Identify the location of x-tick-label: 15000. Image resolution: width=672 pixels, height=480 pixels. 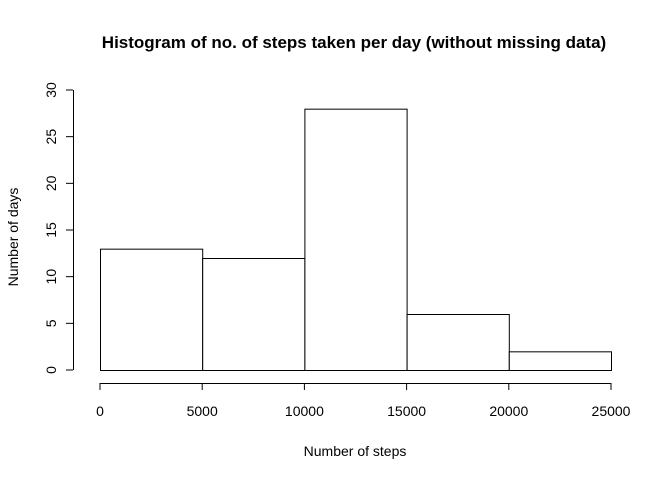
(406, 411).